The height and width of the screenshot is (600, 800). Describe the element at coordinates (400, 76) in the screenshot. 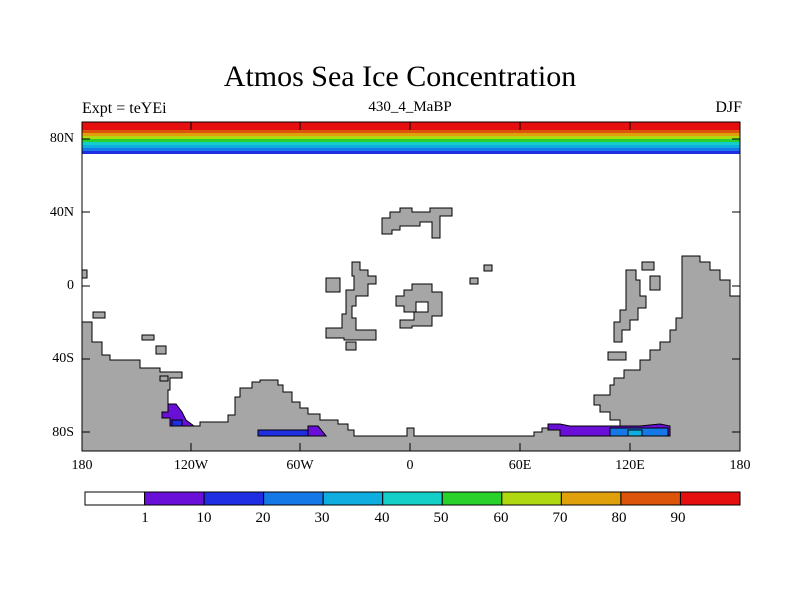

I see `map-title: Atmos Sea Ice Concentration` at that location.